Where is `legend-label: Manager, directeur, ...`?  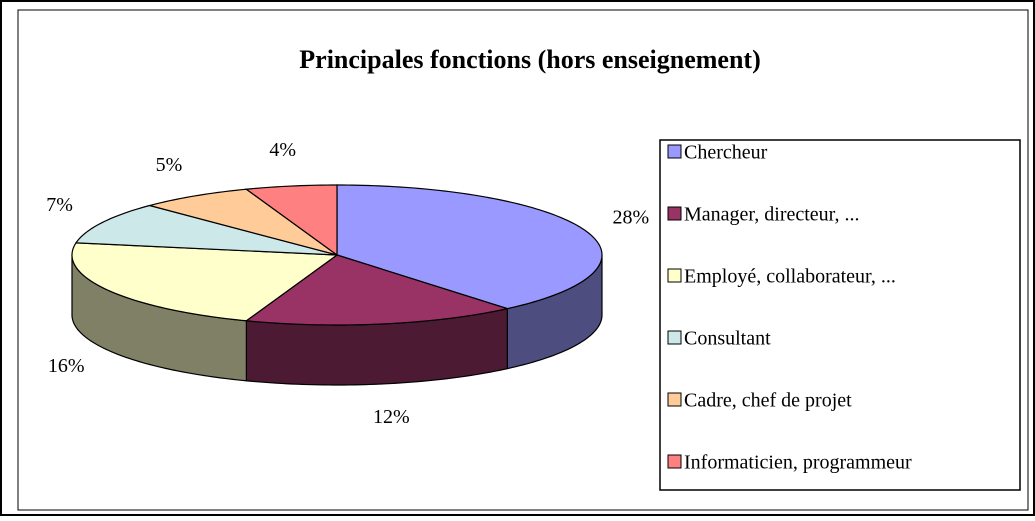 legend-label: Manager, directeur, ... is located at coordinates (772, 215).